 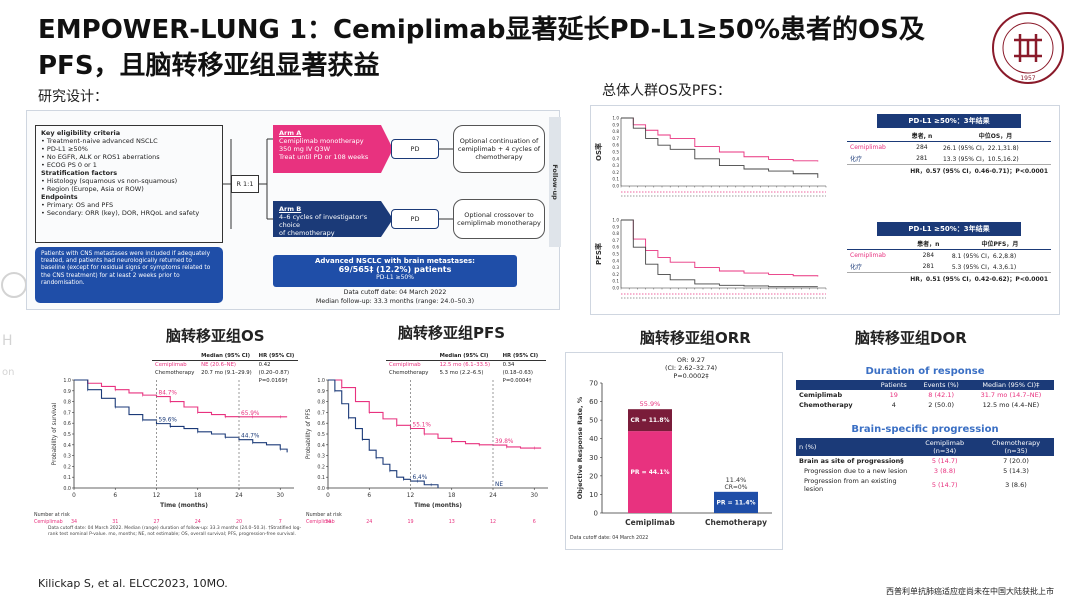 What do you see at coordinates (517, 381) in the screenshot?
I see `brain-pfs-p: P=0.0004†` at bounding box center [517, 381].